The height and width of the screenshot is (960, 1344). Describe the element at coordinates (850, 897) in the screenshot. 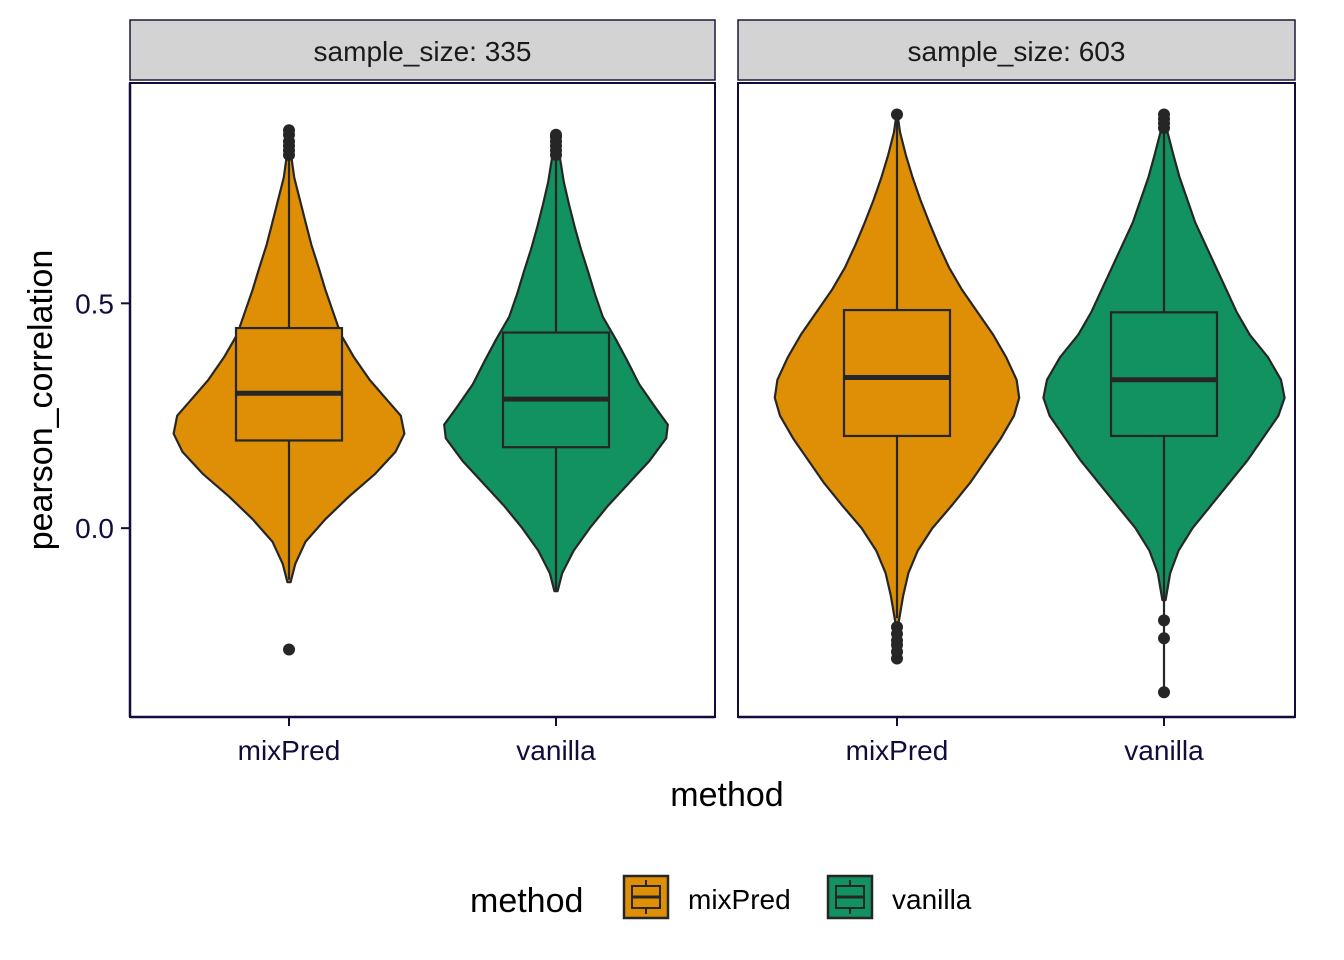

I see `legend-key-vanilla` at that location.